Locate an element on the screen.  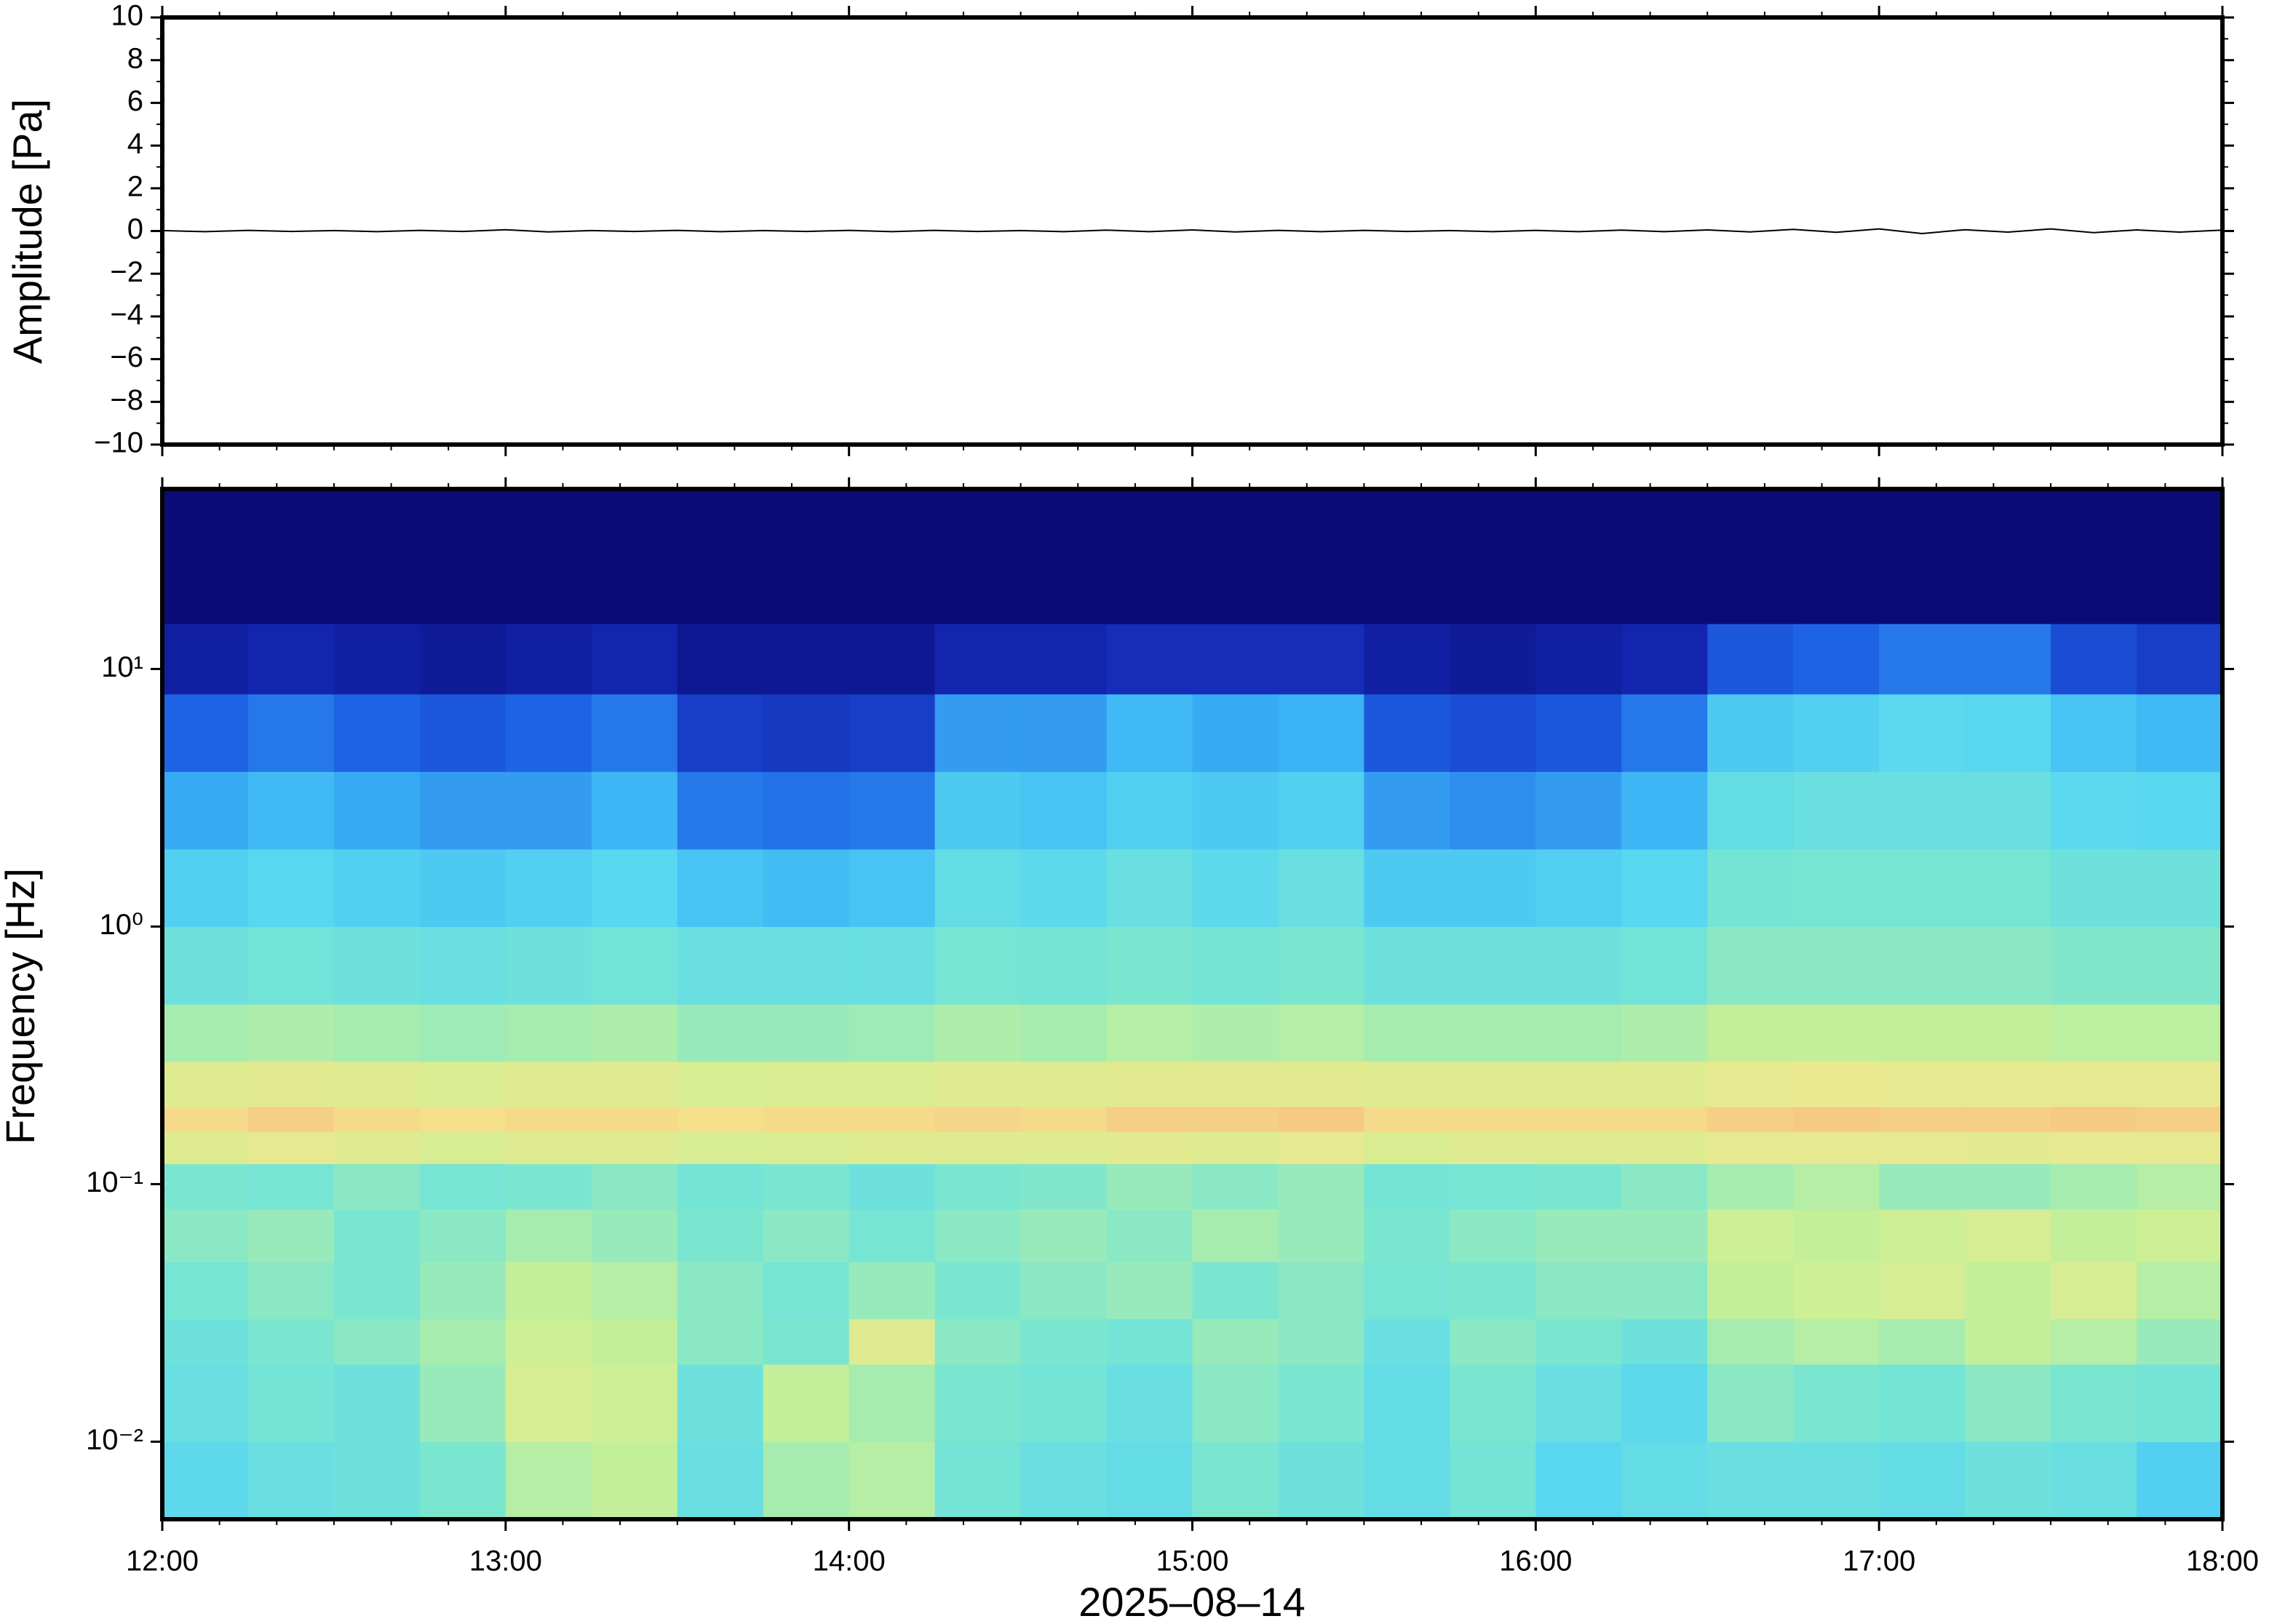
y-tick-label: 10⁻² is located at coordinates (115, 1440).